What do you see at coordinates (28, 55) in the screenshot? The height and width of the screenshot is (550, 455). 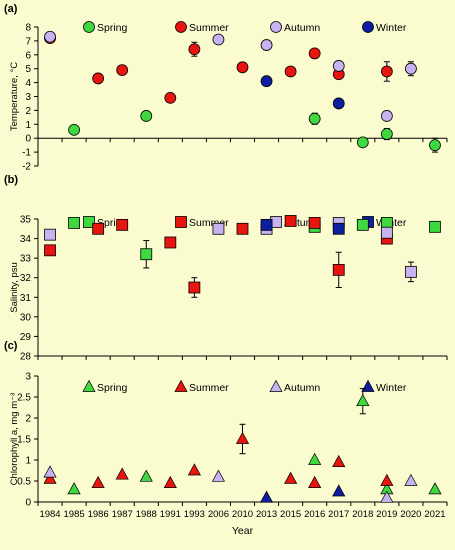 I see `y-tick-label: 6` at bounding box center [28, 55].